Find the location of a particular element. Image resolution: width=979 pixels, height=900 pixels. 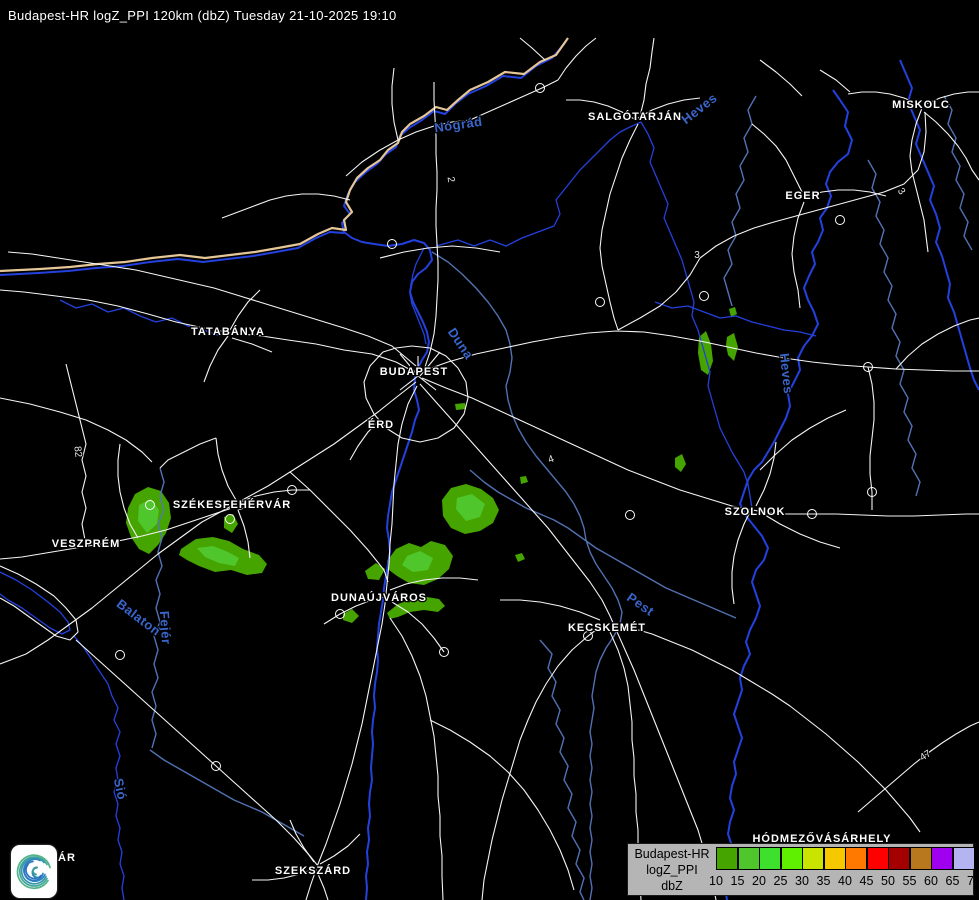

city-label: KECSKEMÉT is located at coordinates (607, 627).